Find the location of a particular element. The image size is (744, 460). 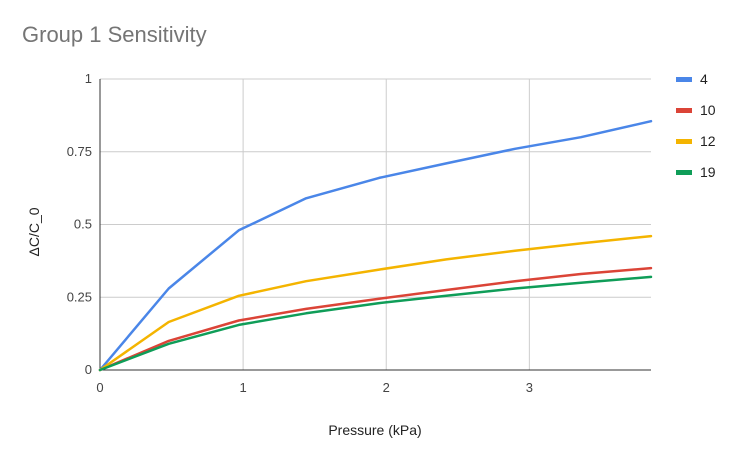

y-tick-label: 0.5 is located at coordinates (83, 224).